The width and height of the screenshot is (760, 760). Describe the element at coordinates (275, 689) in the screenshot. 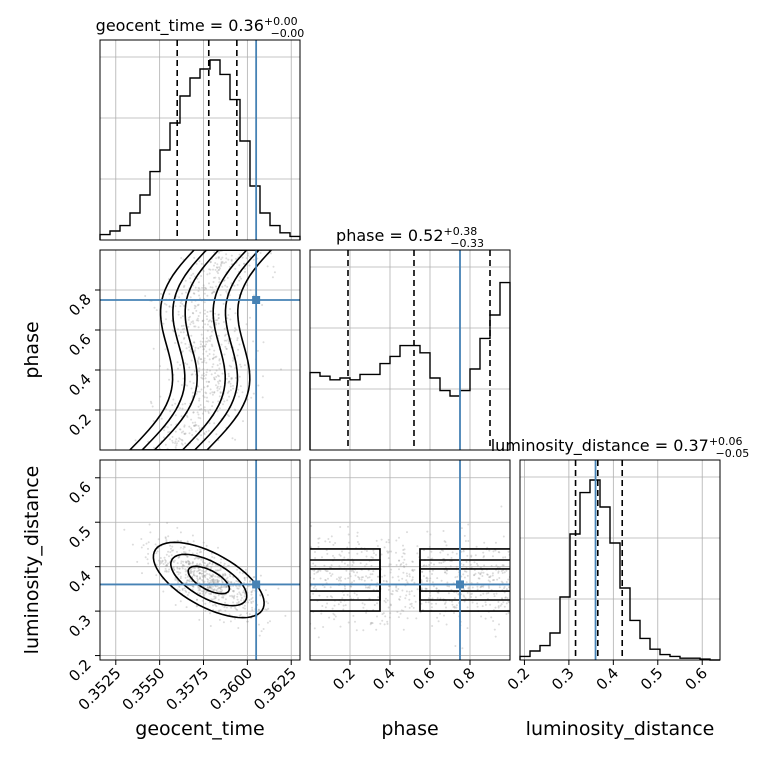

I see `x-tick-label: 0.3625` at that location.